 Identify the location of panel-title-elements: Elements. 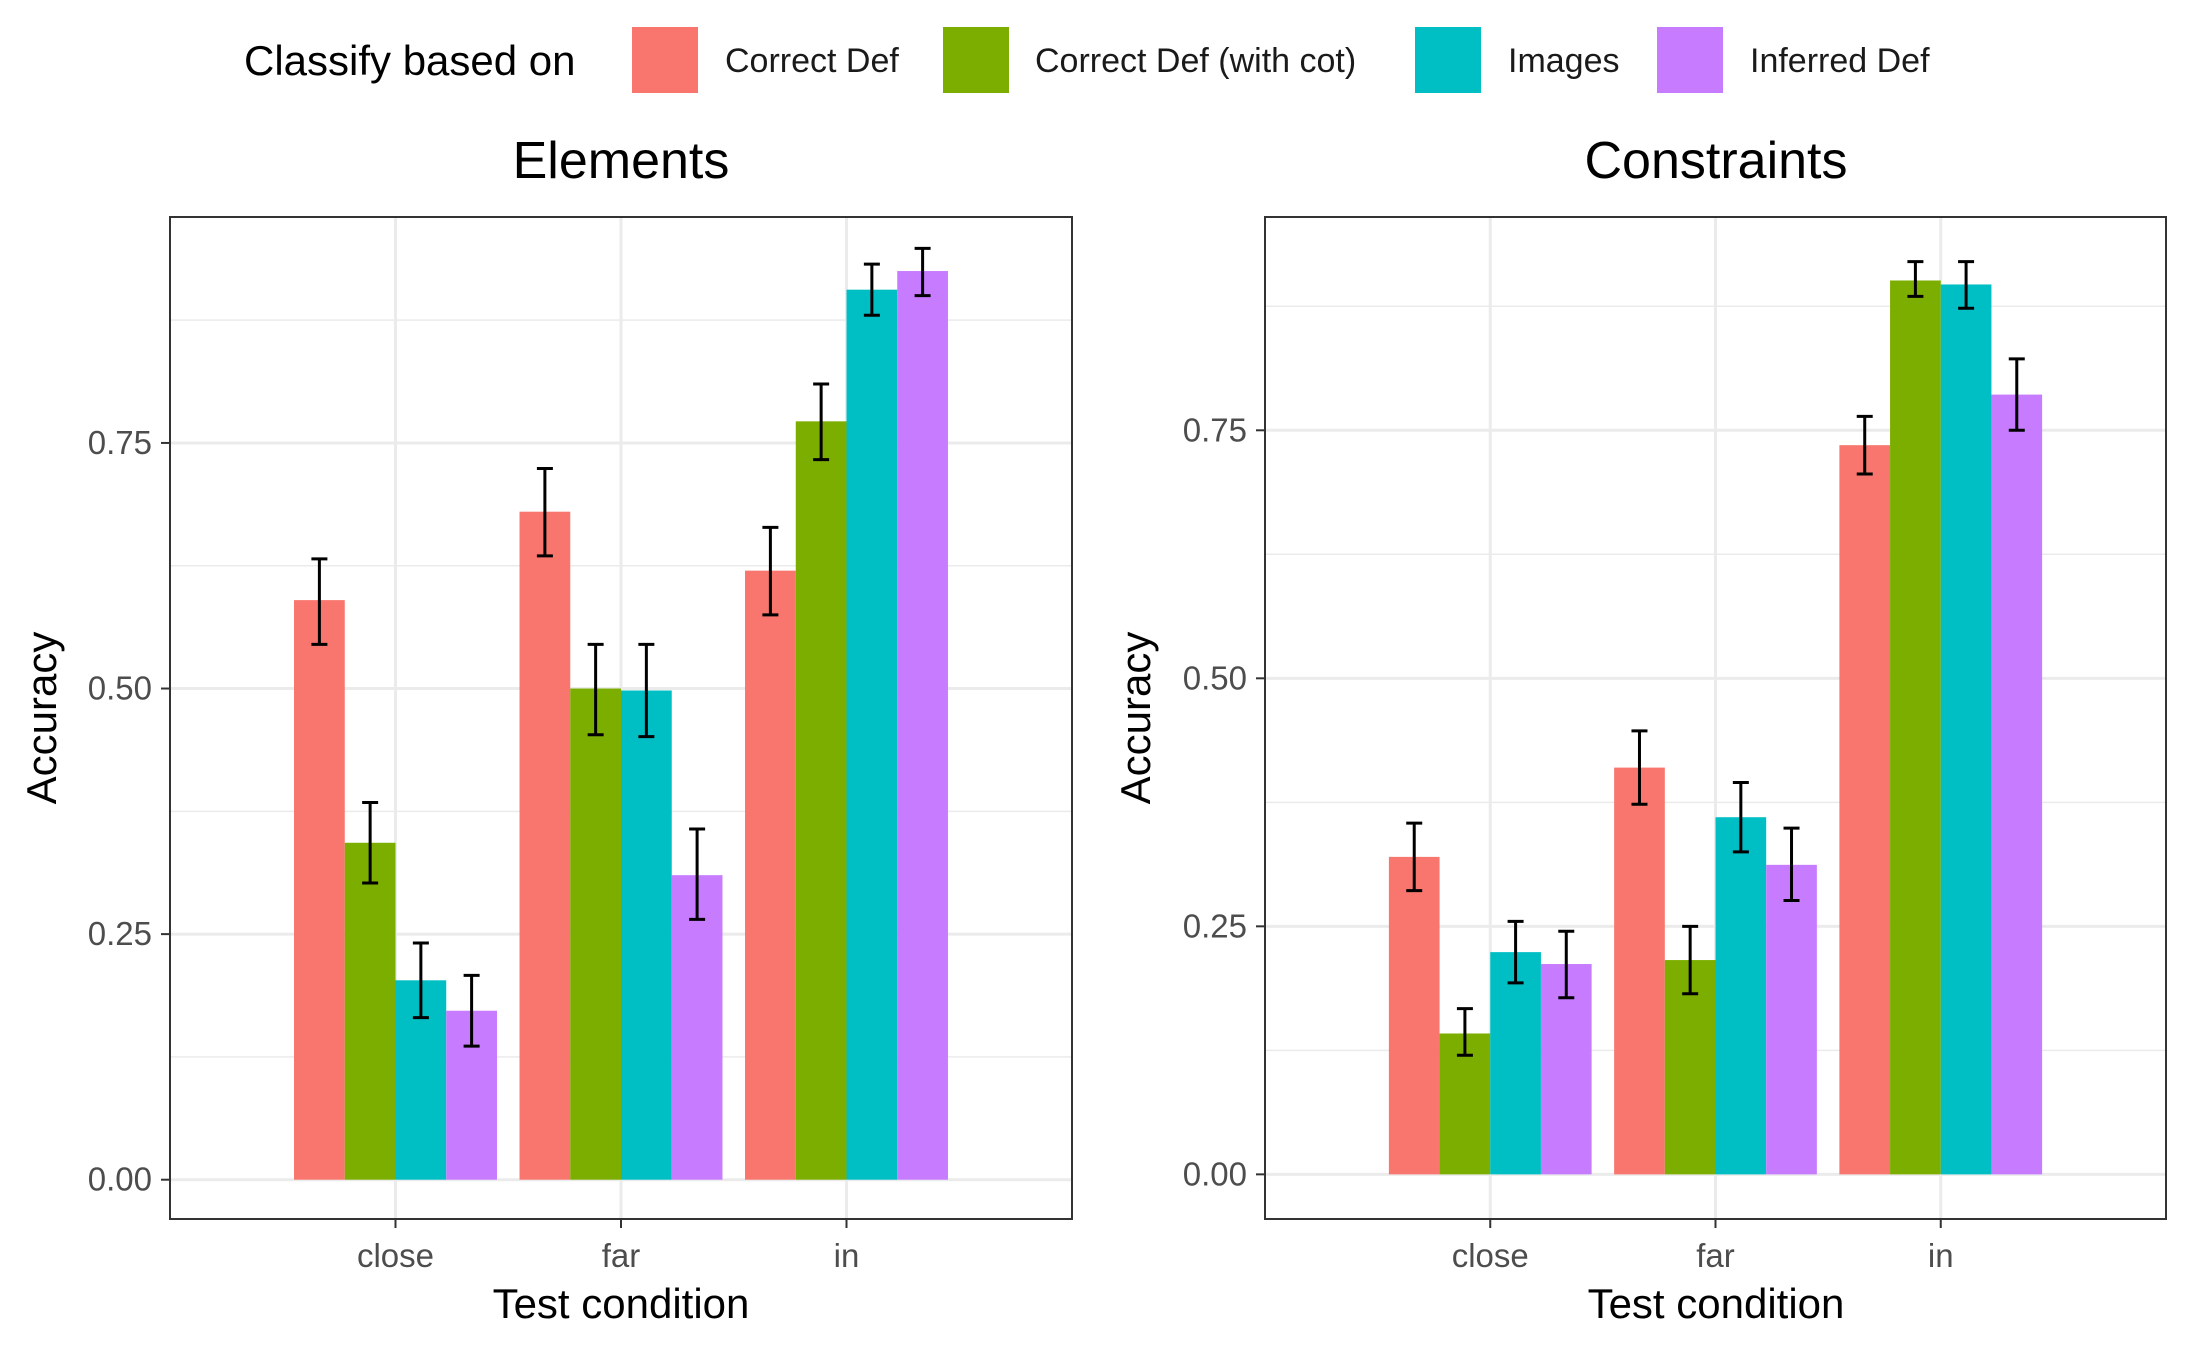
(621, 161).